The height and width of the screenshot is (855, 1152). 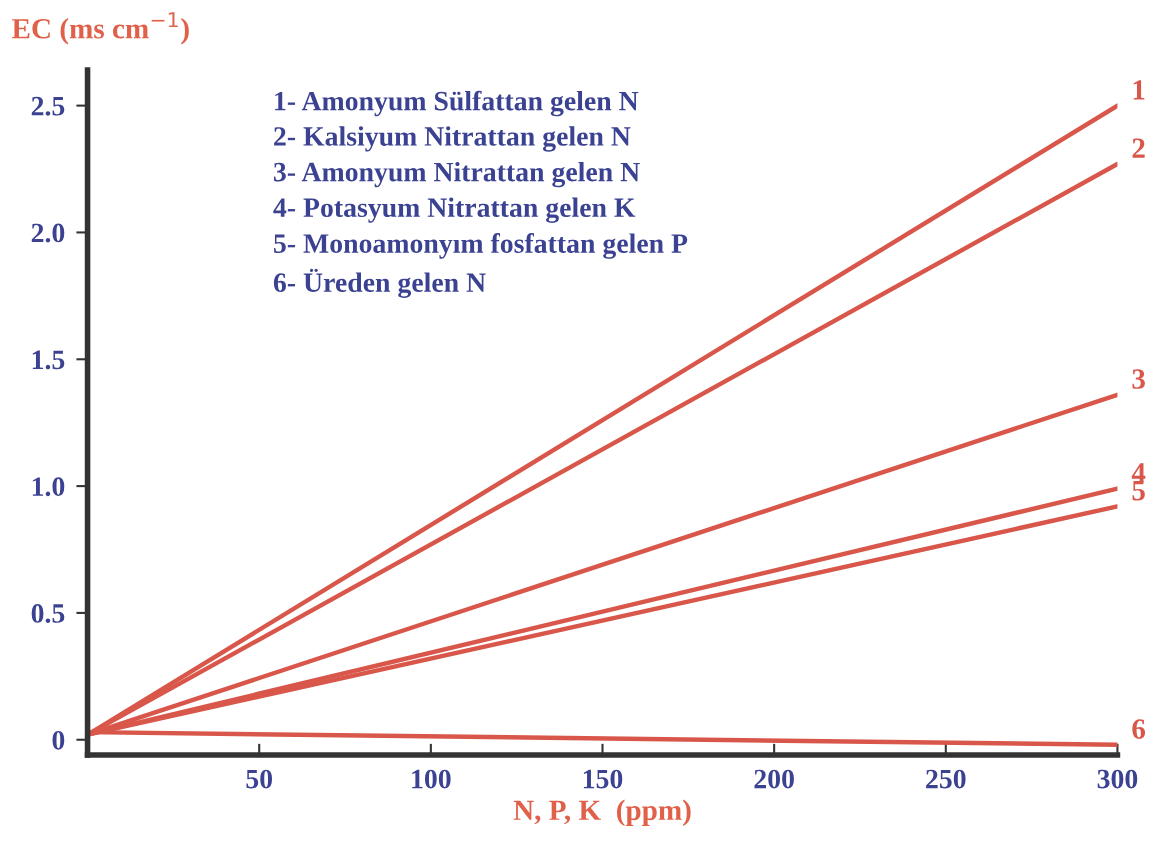 What do you see at coordinates (1138, 148) in the screenshot?
I see `series-label: 2` at bounding box center [1138, 148].